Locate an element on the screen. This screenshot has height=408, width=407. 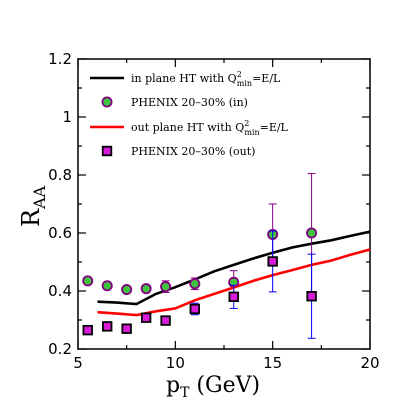
y-axis-title: RAA is located at coordinates (33, 206).